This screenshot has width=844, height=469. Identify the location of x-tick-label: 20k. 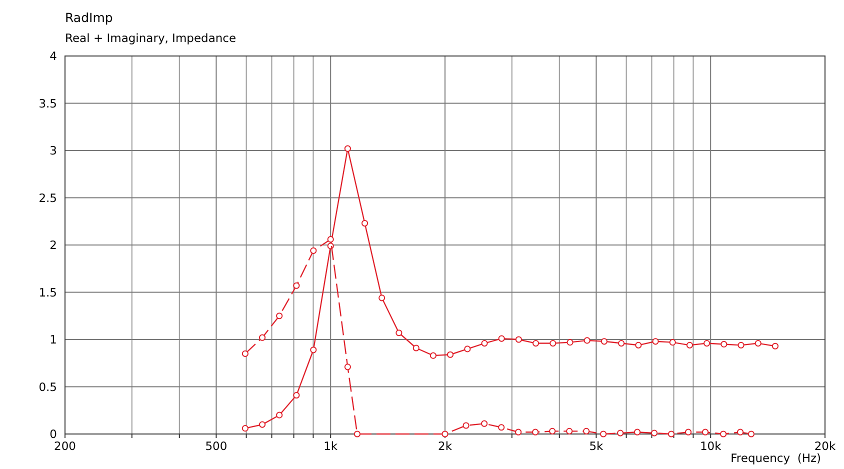
(825, 446).